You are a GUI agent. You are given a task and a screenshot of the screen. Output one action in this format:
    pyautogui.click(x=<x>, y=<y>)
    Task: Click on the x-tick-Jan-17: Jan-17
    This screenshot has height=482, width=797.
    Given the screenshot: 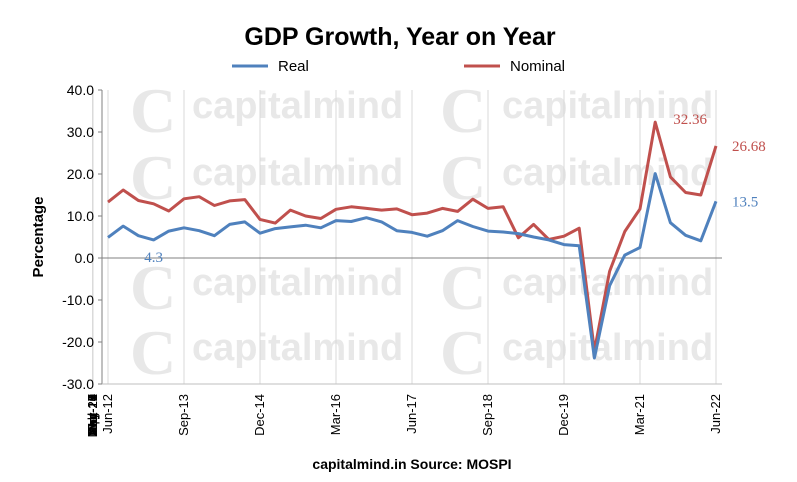 What is the action you would take?
    pyautogui.click(x=92, y=414)
    